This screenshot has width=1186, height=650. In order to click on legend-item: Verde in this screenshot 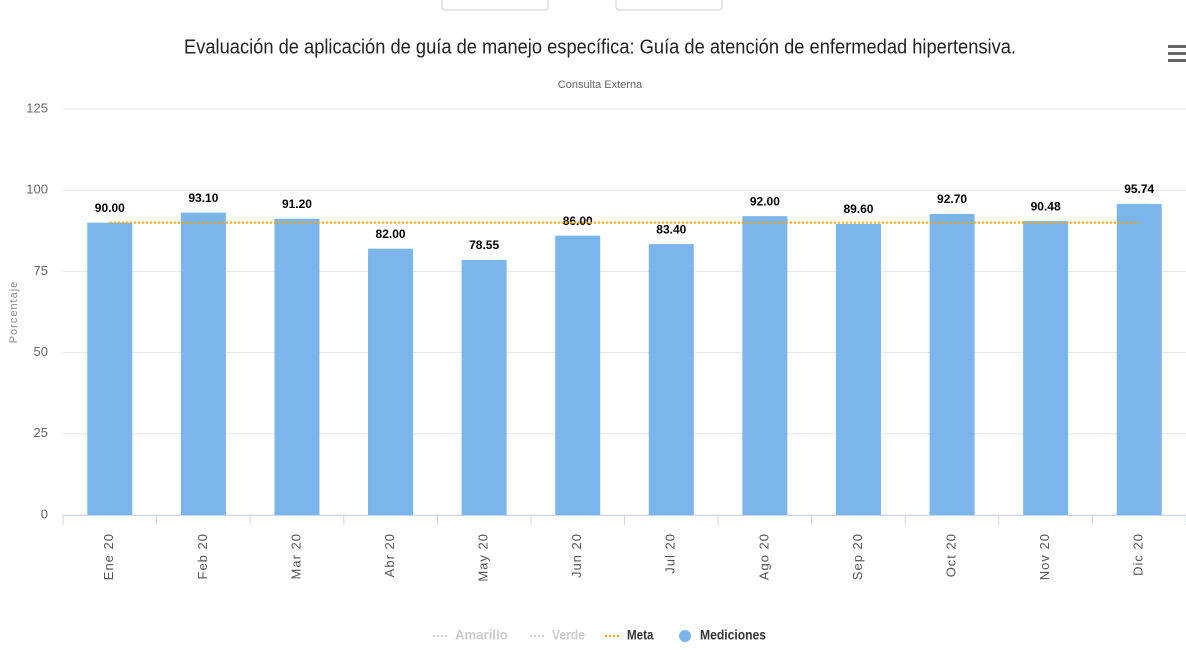, I will do `click(557, 635)`.